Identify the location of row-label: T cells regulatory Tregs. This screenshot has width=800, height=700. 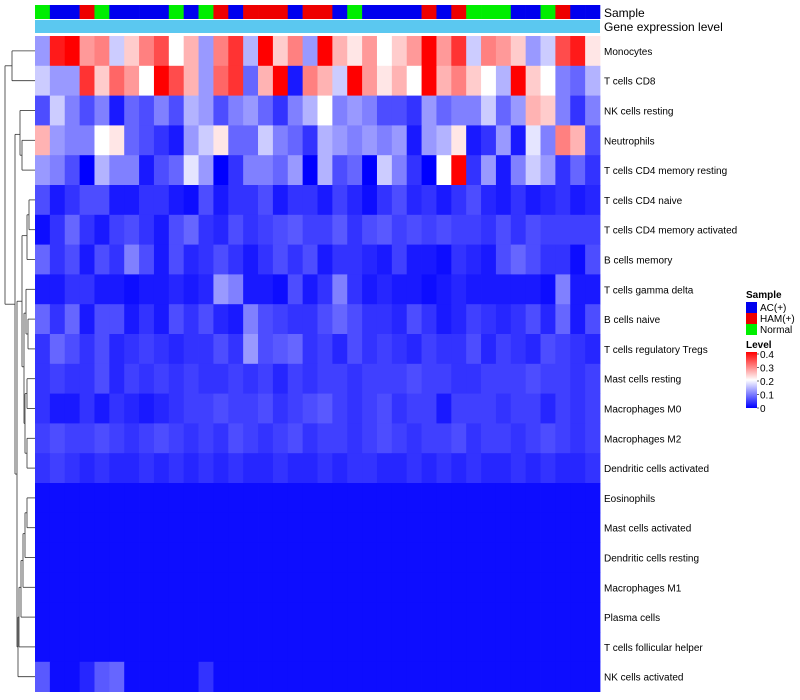
(656, 350).